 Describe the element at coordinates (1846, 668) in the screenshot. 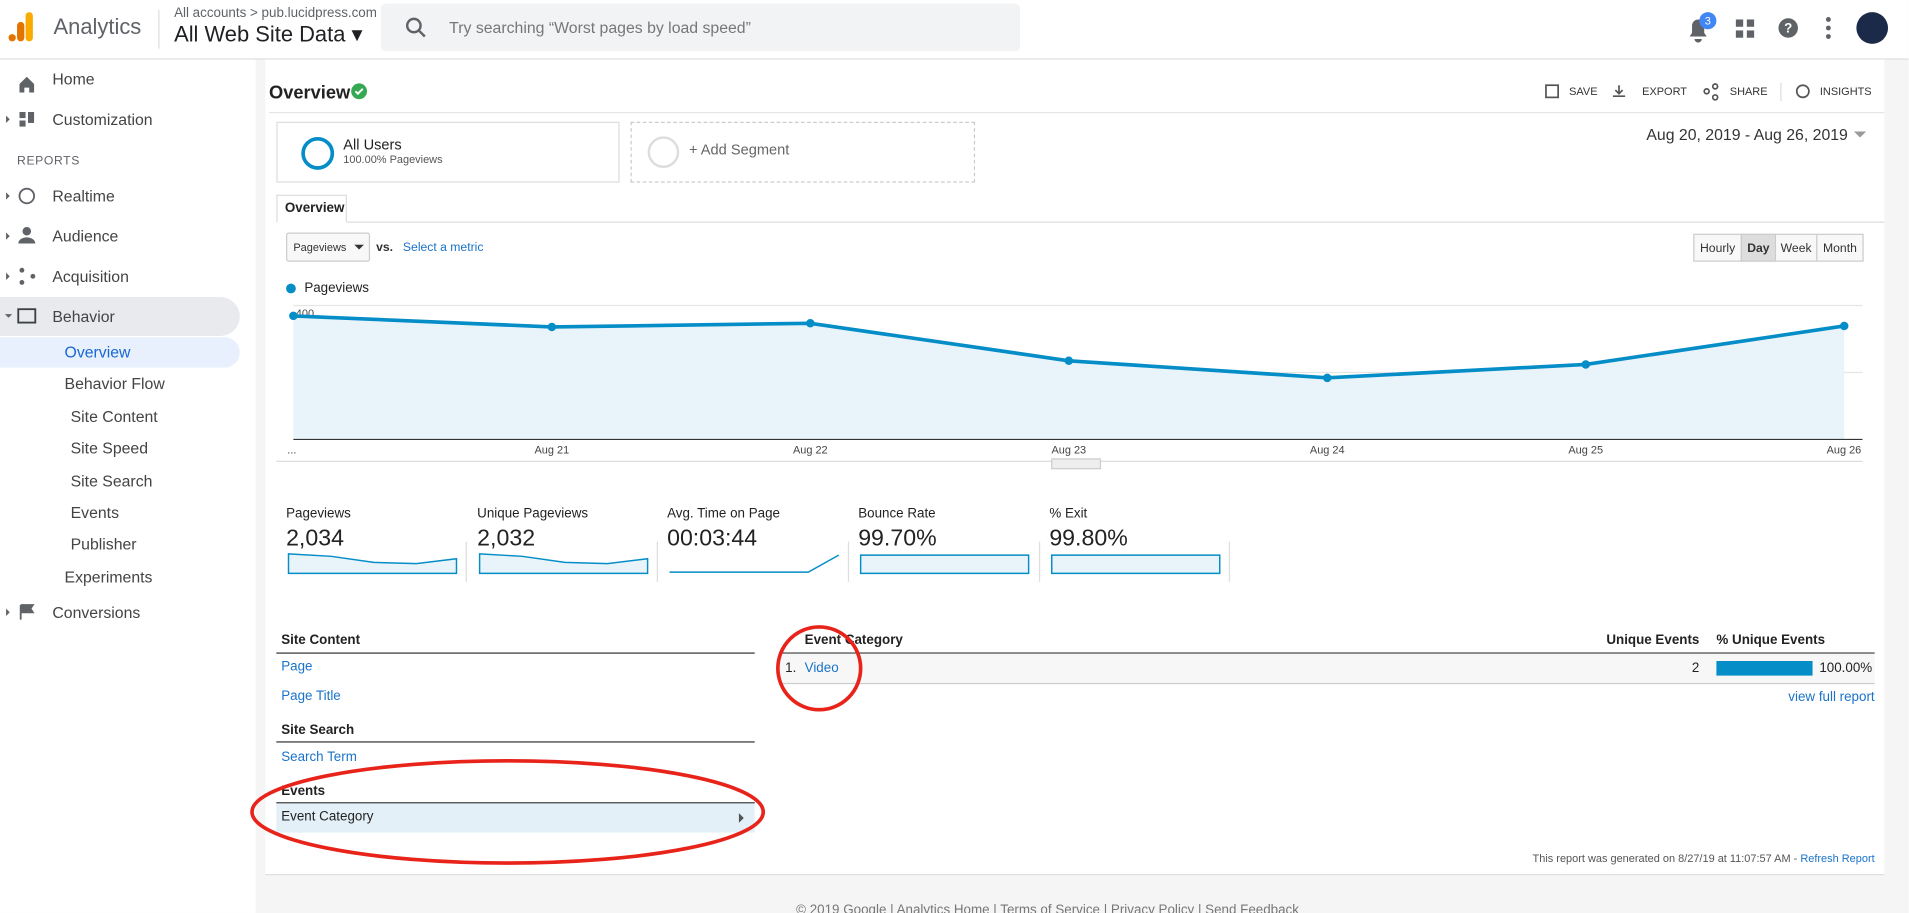

I see `row-percent: 100.00%` at that location.